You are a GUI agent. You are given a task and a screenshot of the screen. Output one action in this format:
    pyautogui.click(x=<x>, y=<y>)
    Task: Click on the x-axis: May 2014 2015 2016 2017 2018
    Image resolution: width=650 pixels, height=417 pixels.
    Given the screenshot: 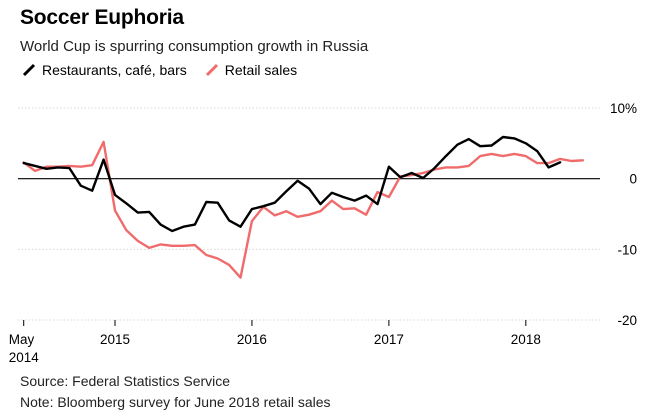 What is the action you would take?
    pyautogui.click(x=275, y=342)
    